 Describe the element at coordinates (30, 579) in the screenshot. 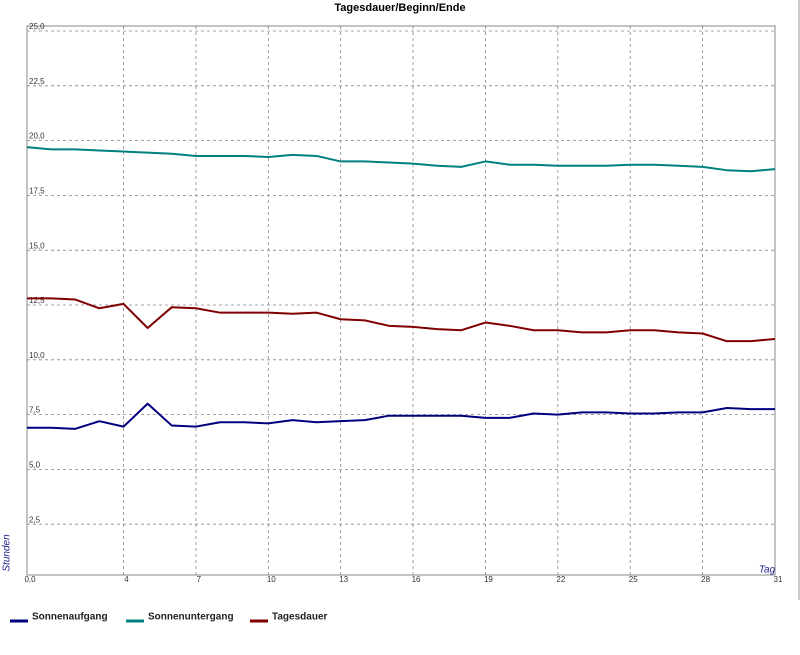

I see `x-tick-label: 0,0` at that location.